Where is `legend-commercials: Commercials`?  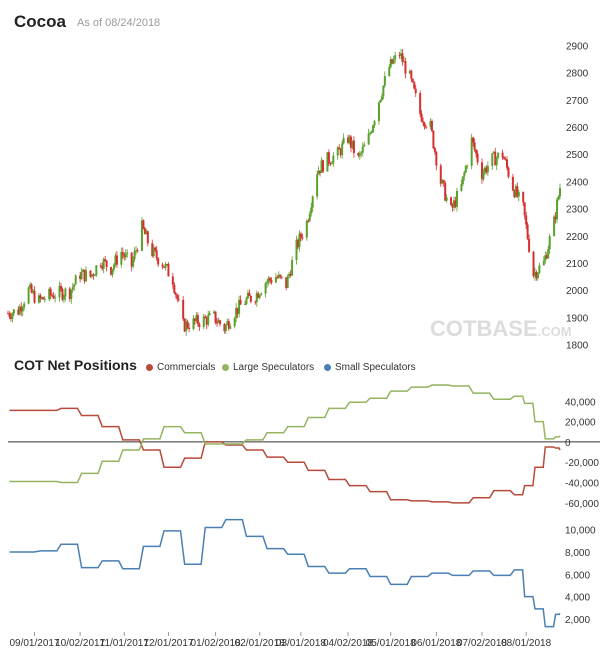
legend-commercials: Commercials is located at coordinates (180, 367).